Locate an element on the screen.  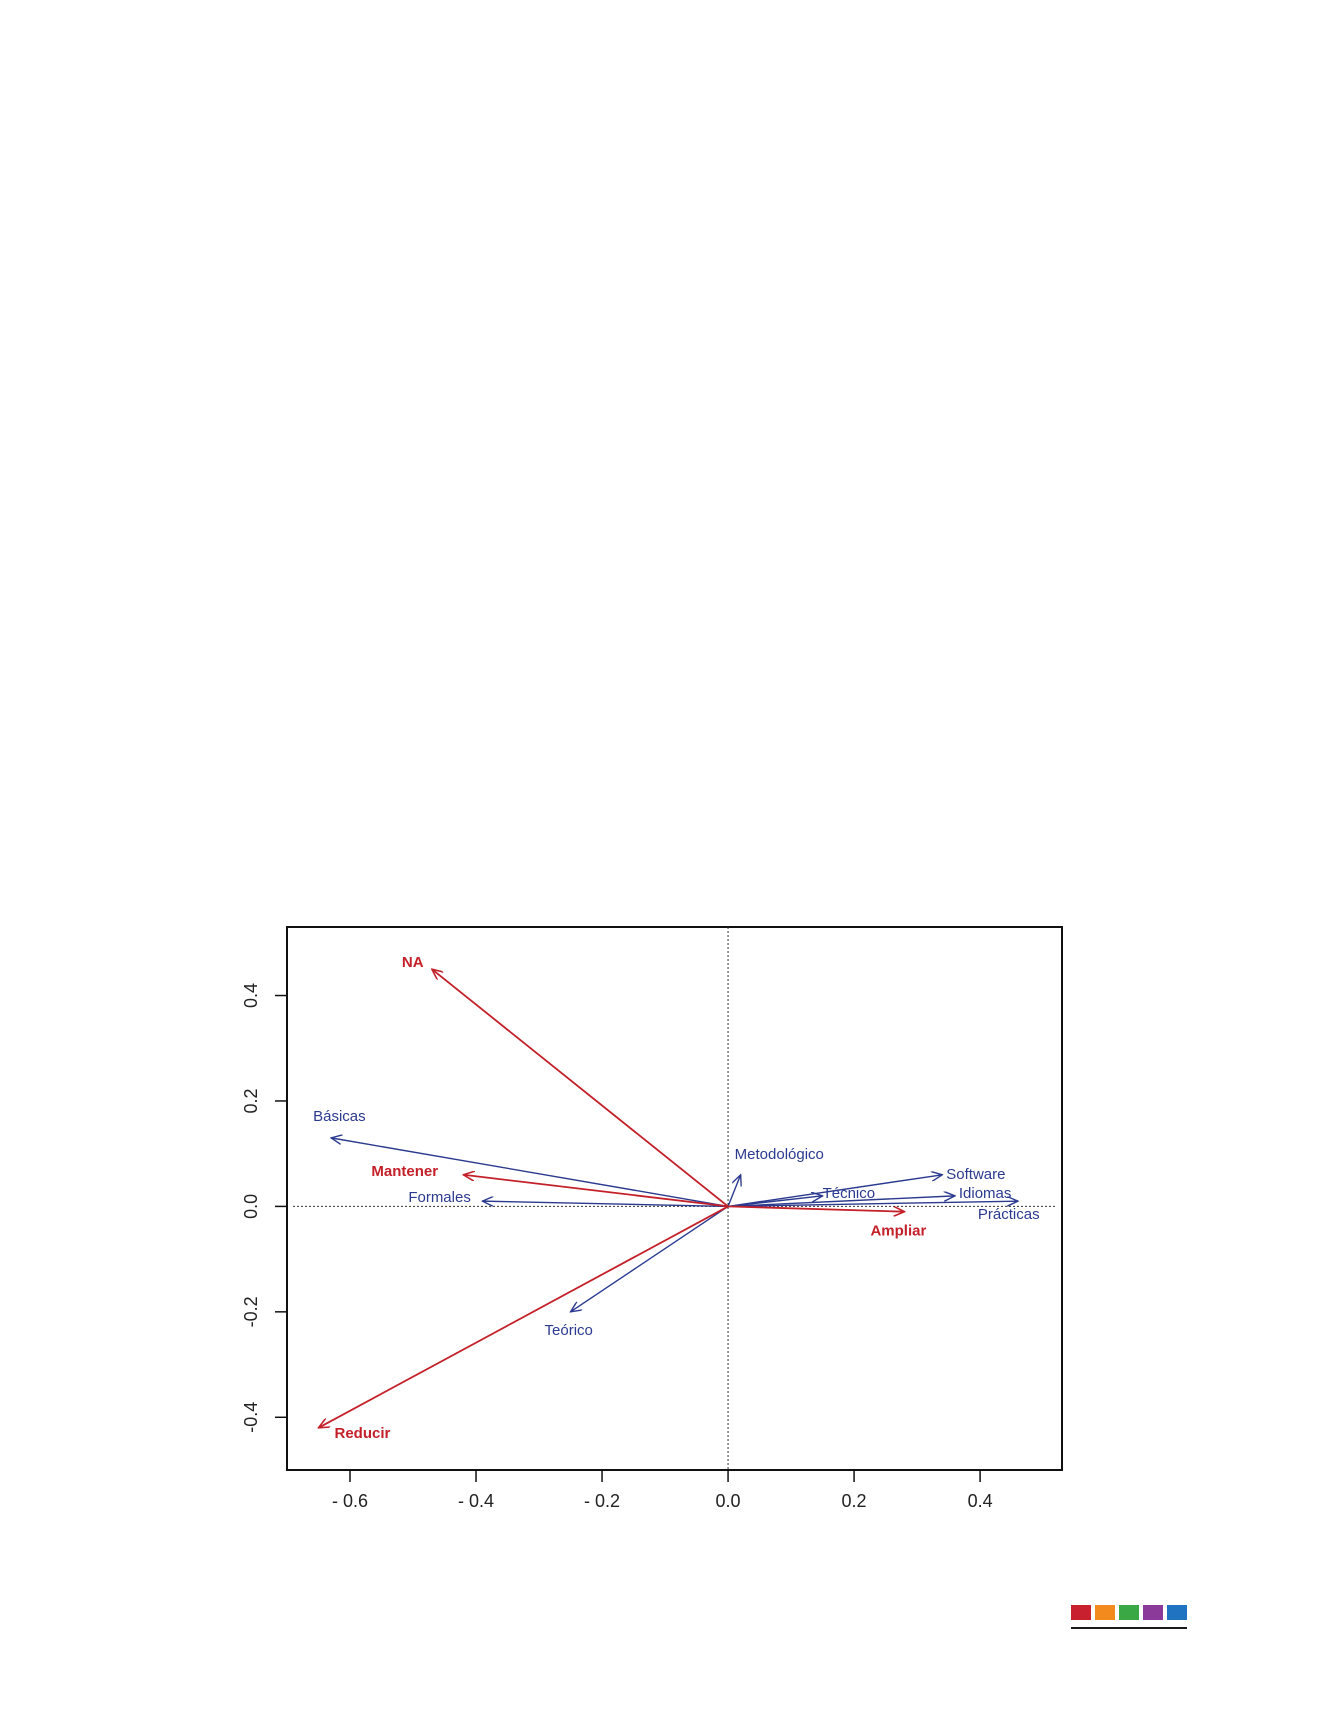
y-tick-label: -0.4 is located at coordinates (251, 1417).